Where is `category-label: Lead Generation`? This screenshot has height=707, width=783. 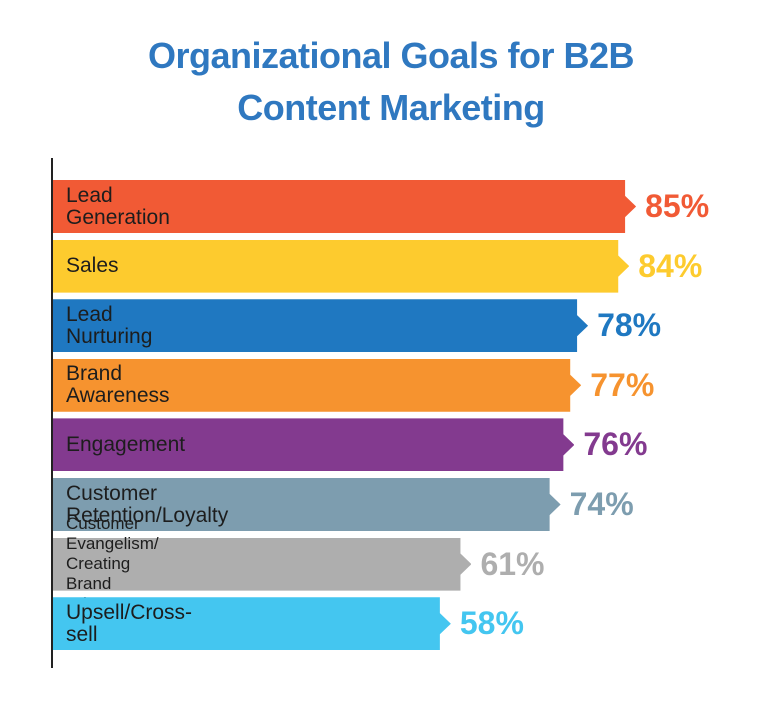
category-label: Lead Generation is located at coordinates (118, 206).